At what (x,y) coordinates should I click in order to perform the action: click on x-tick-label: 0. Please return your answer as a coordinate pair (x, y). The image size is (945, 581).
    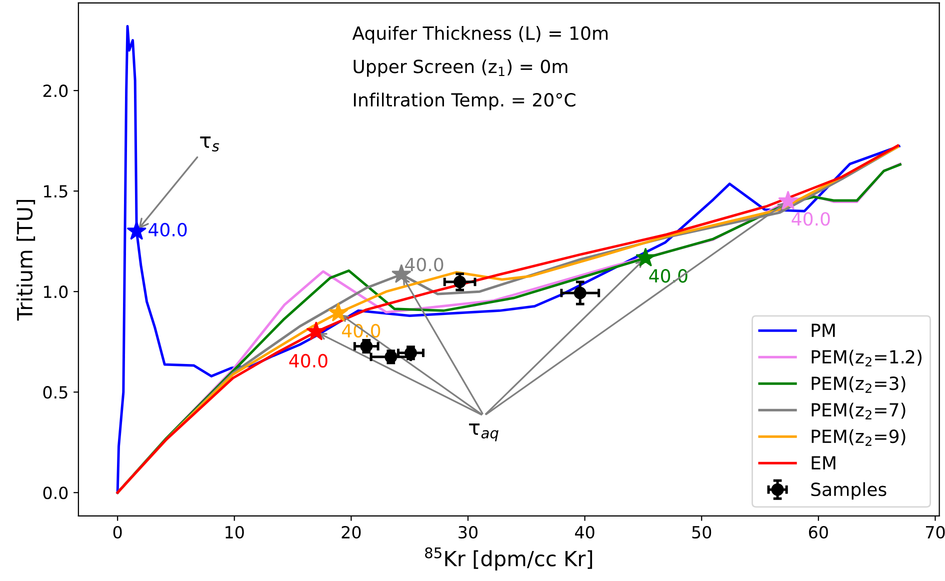
    Looking at the image, I should click on (117, 532).